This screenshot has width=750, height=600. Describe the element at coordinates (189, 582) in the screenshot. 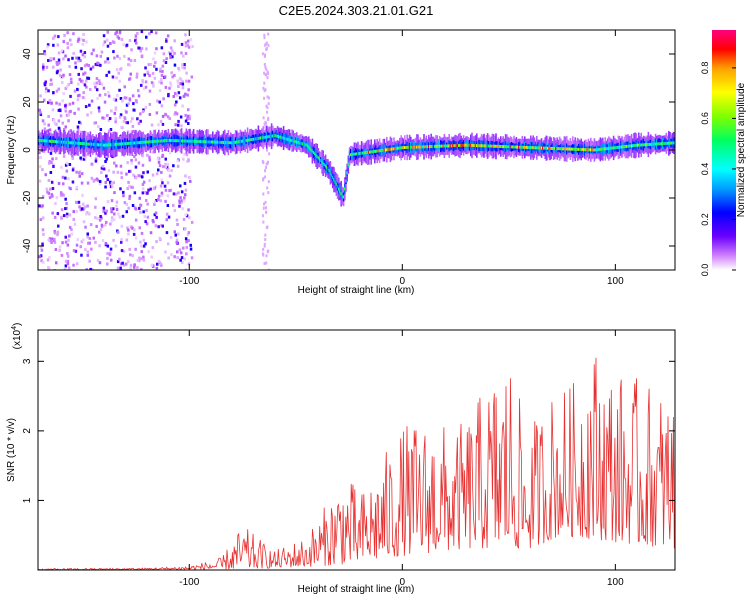

I see `snr-xtick-label: -100` at that location.